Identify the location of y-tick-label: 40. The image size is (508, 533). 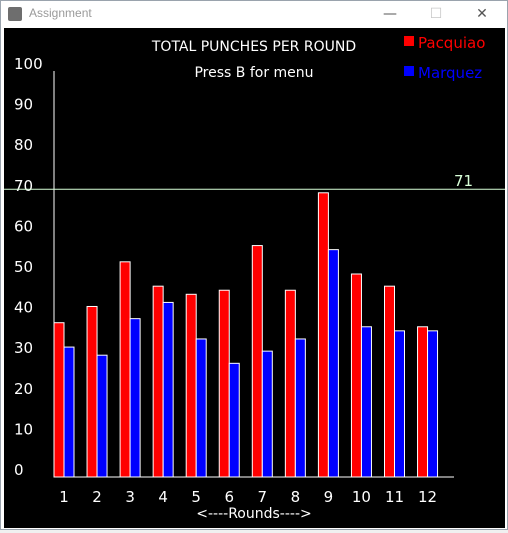
(23, 308).